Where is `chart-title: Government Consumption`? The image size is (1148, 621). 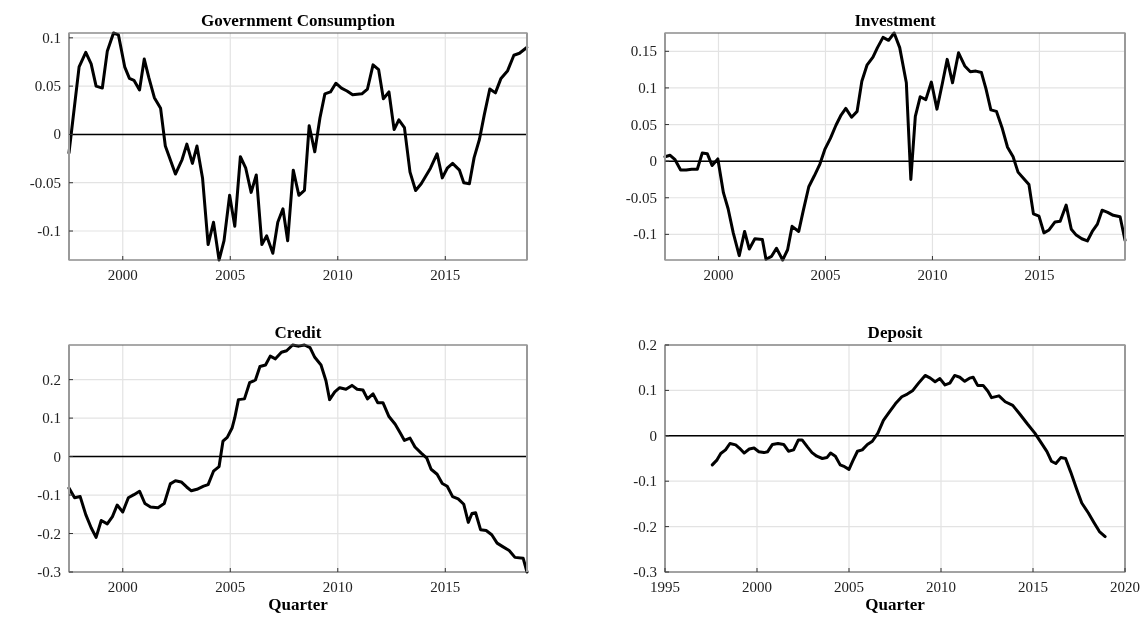
chart-title: Government Consumption is located at coordinates (298, 20).